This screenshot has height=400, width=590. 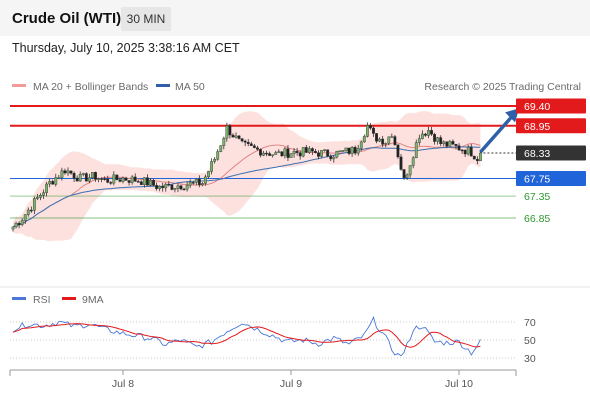 I want to click on forecast-arrow-shaft, so click(x=496, y=134).